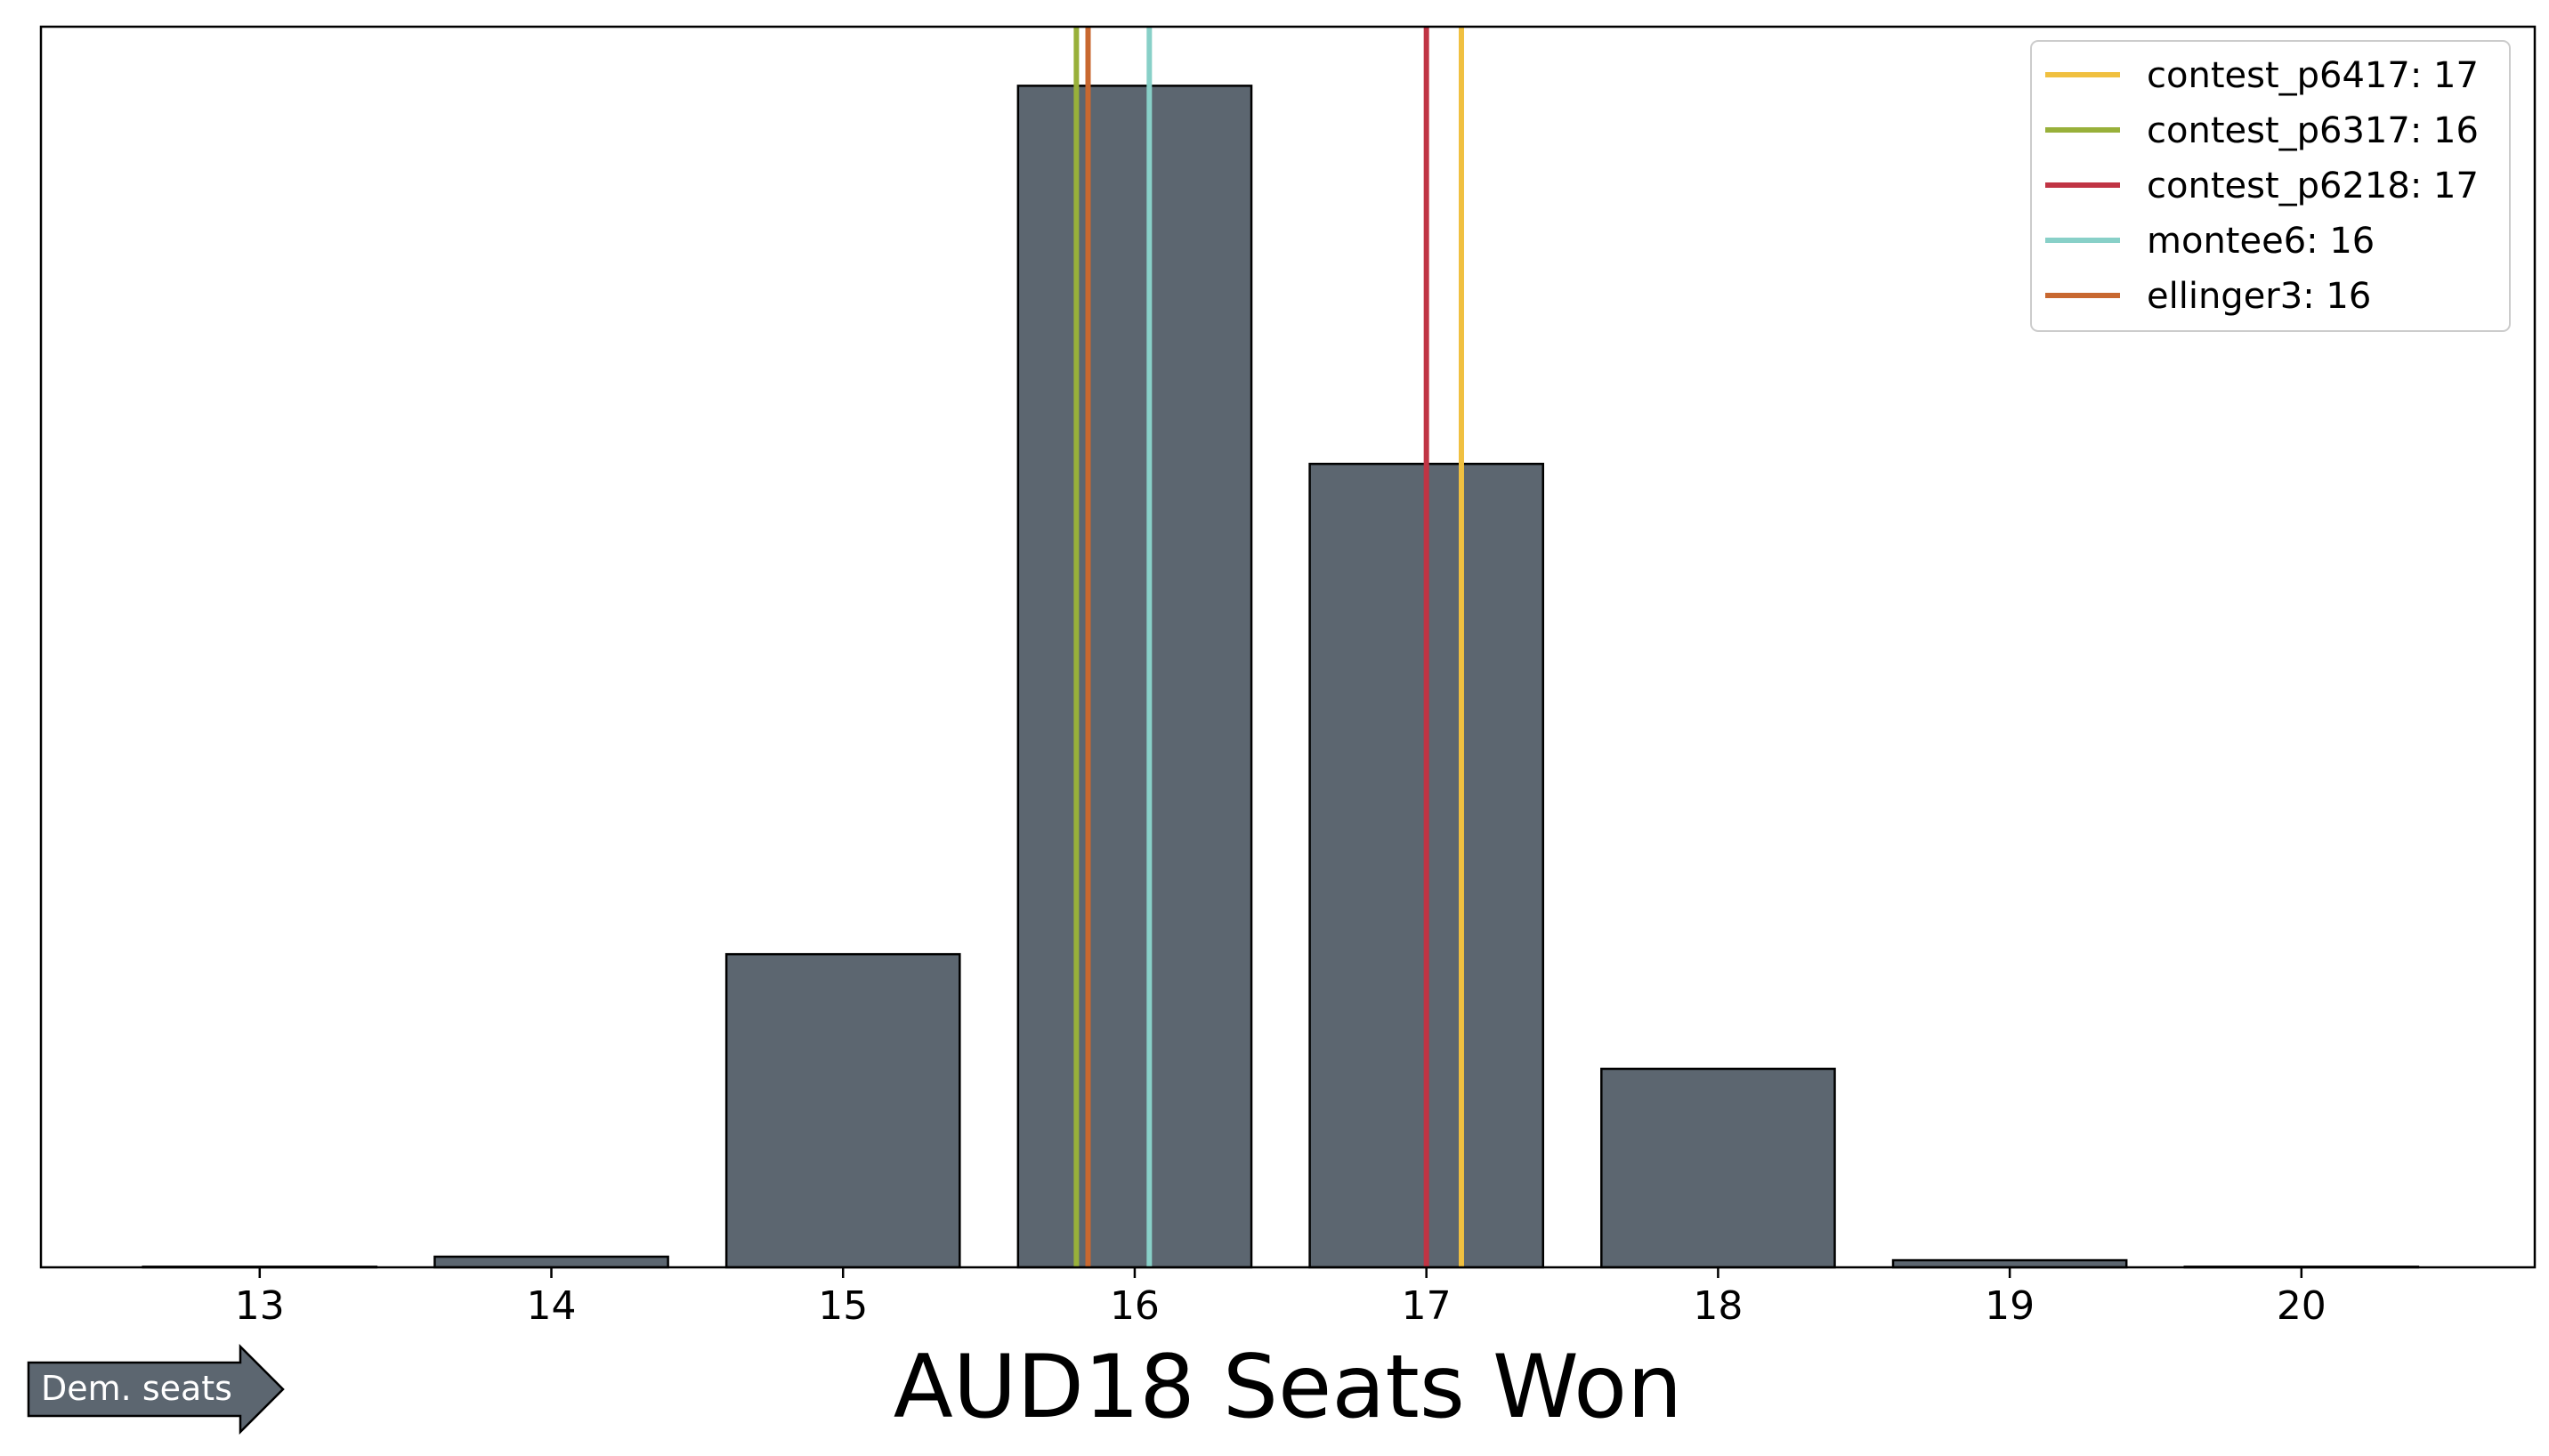 The image size is (2549, 1456). I want to click on arrow-shape, so click(156, 1389).